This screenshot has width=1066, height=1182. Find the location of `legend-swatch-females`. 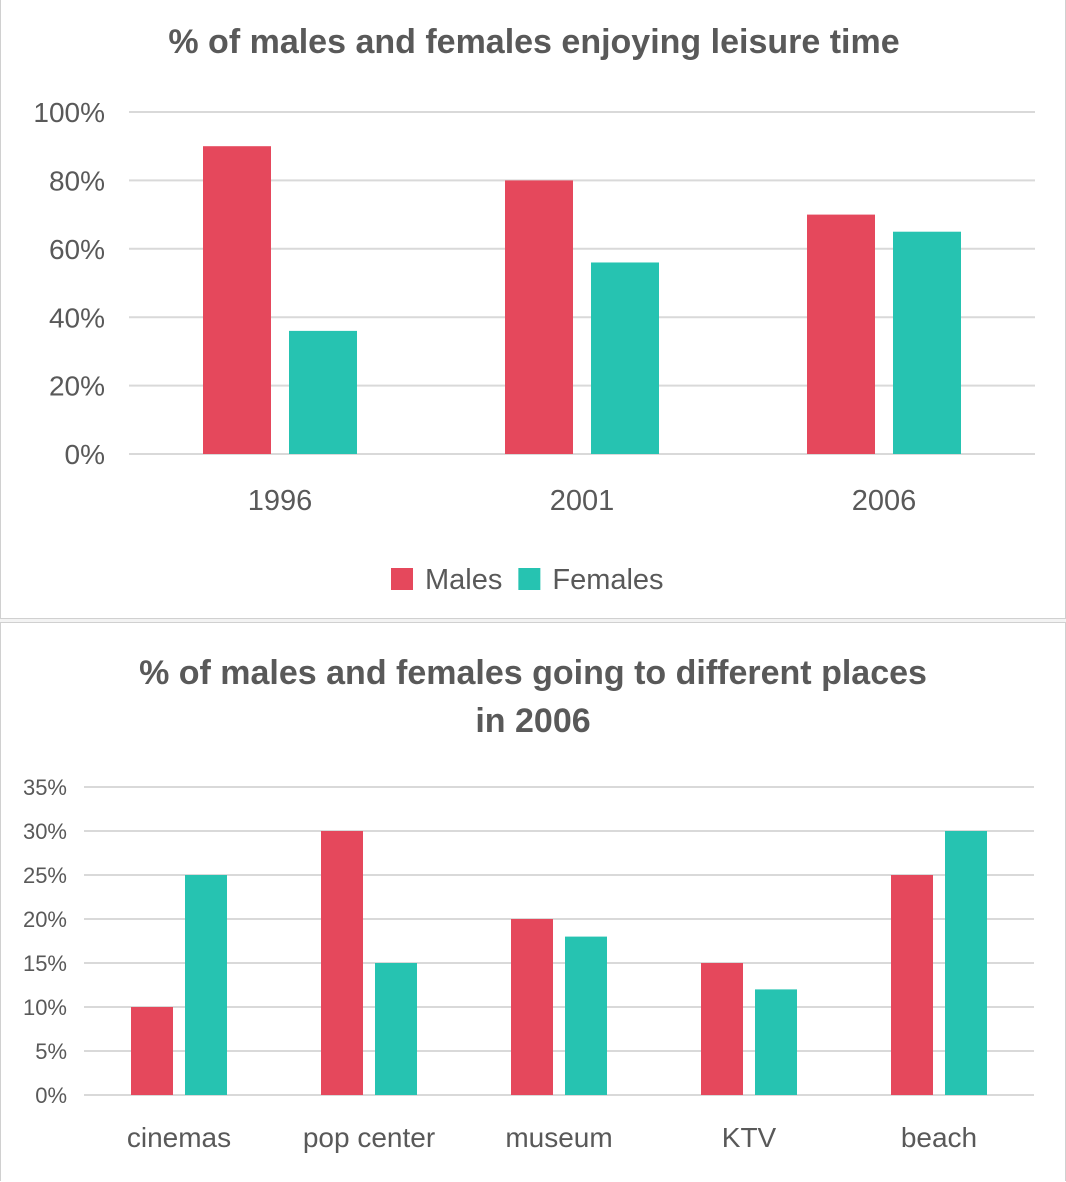

legend-swatch-females is located at coordinates (529, 579).